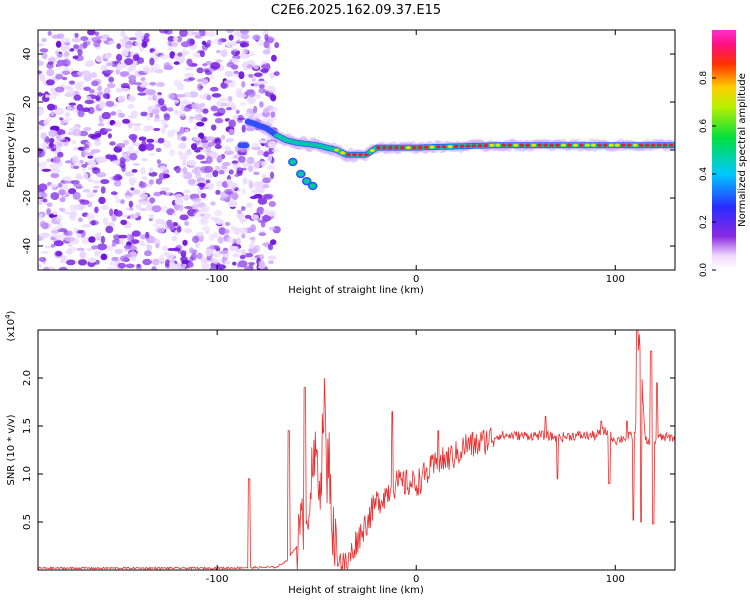  I want to click on branch-mark, so click(306, 181).